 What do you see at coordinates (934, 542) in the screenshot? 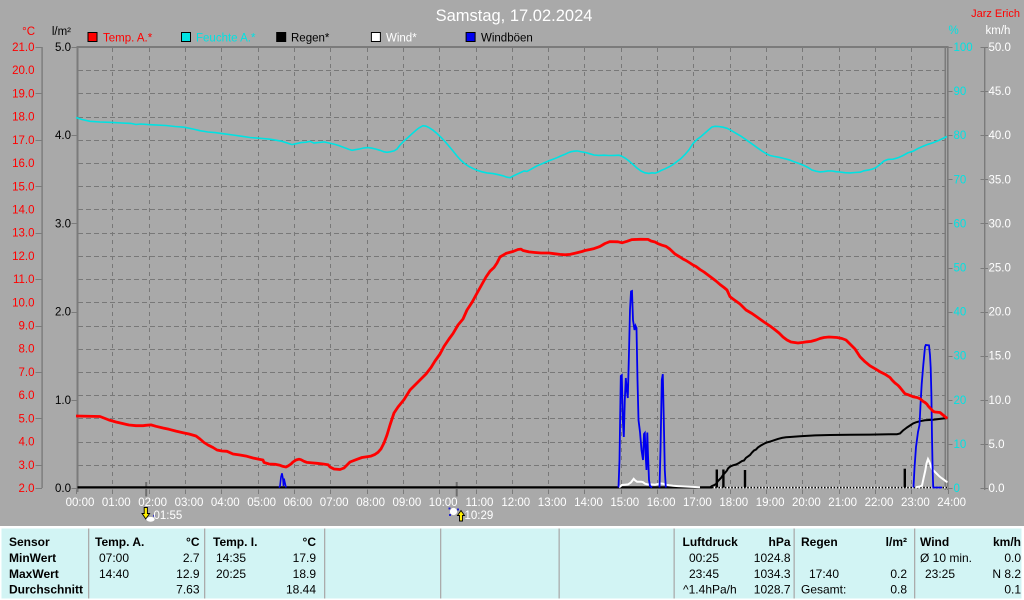
I see `svg-text: Wind` at bounding box center [934, 542].